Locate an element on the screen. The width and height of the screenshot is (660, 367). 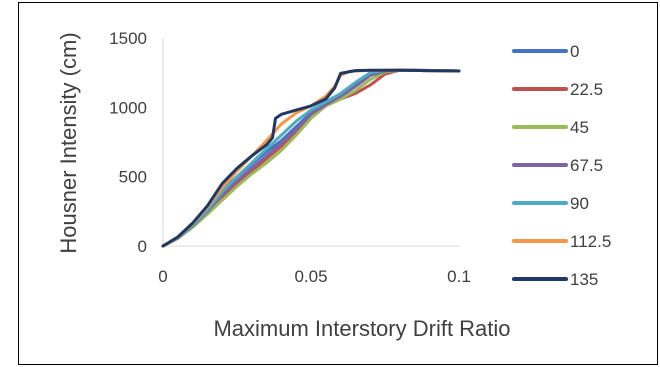
legend-label: 22.5 is located at coordinates (586, 89).